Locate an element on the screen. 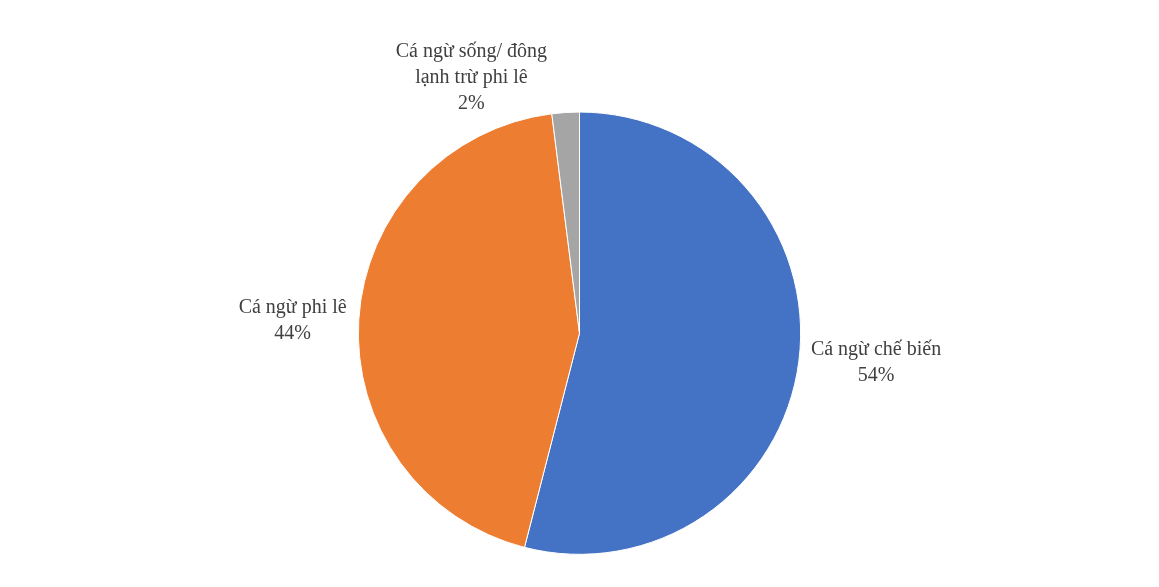  slice-label: Cá ngừ chế biến is located at coordinates (876, 349).